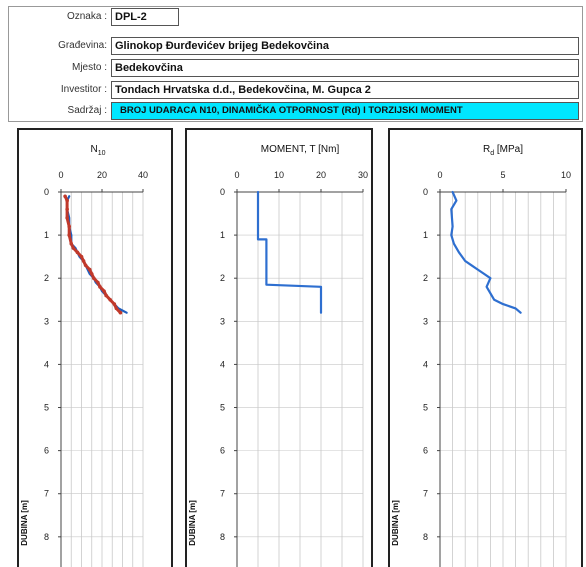  I want to click on sadrzaj-label: Sadržaj :, so click(87, 110).